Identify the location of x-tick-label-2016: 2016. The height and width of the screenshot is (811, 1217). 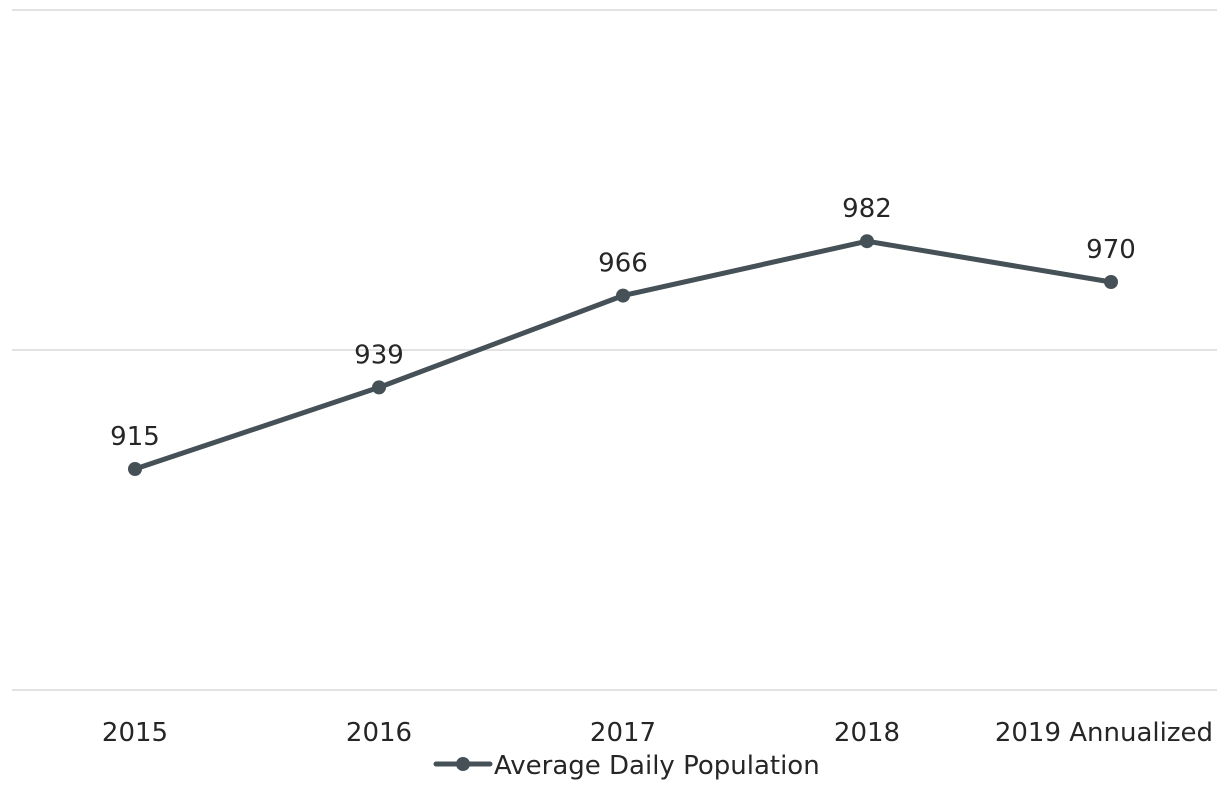
(379, 733).